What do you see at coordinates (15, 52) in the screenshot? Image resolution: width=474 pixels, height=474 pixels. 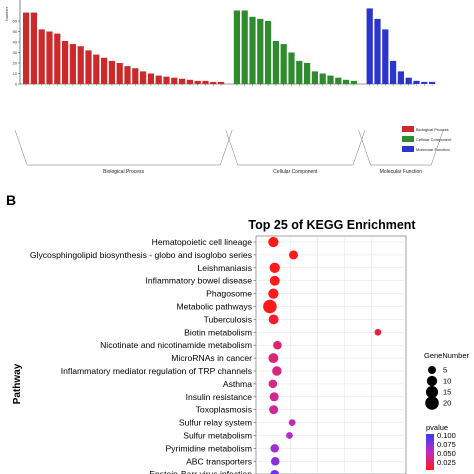 I see `go-y-tick-label: 30` at bounding box center [15, 52].